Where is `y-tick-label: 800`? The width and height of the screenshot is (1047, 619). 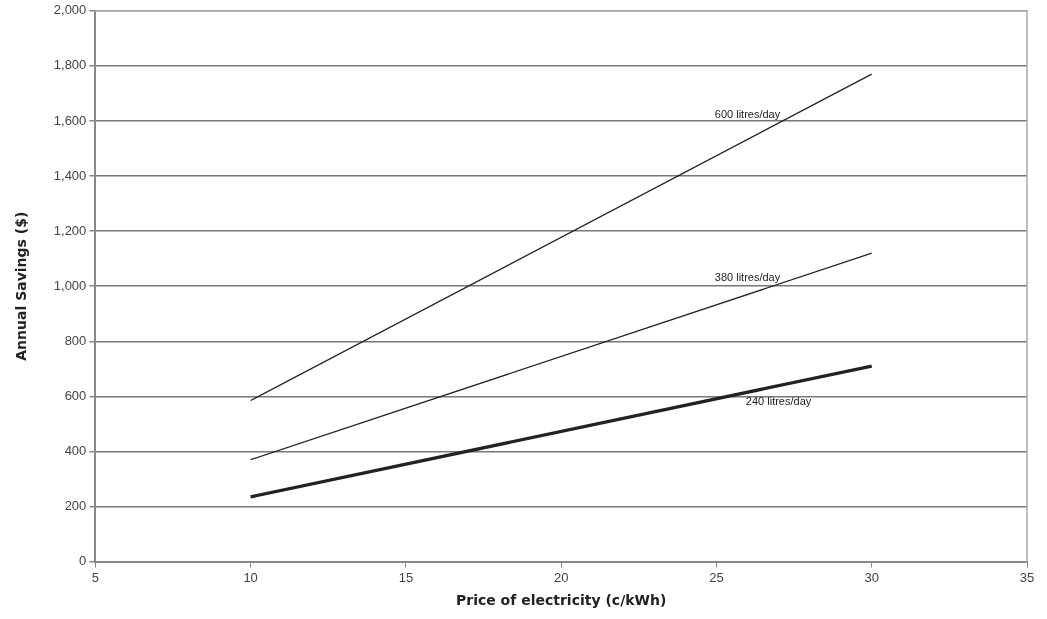 y-tick-label: 800 is located at coordinates (75, 340).